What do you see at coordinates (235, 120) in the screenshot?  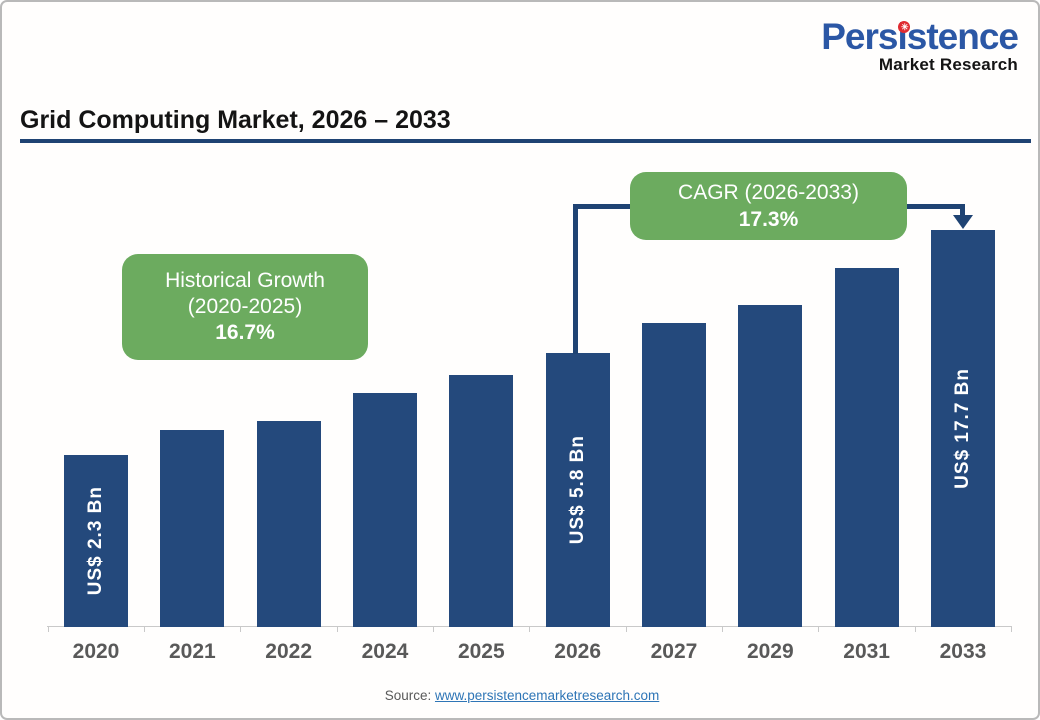 I see `page-title: Grid Computing Market, 2026 – 2033` at bounding box center [235, 120].